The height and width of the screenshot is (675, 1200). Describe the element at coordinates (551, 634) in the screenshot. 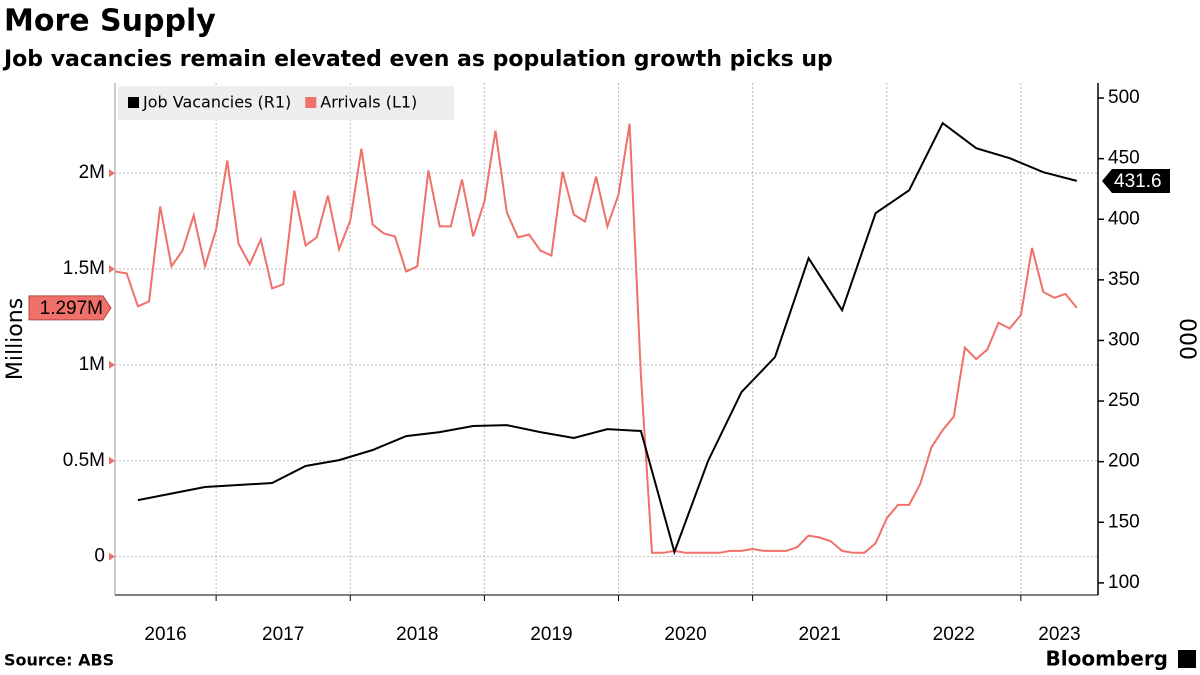

I see `x-tick-label: 2019` at that location.